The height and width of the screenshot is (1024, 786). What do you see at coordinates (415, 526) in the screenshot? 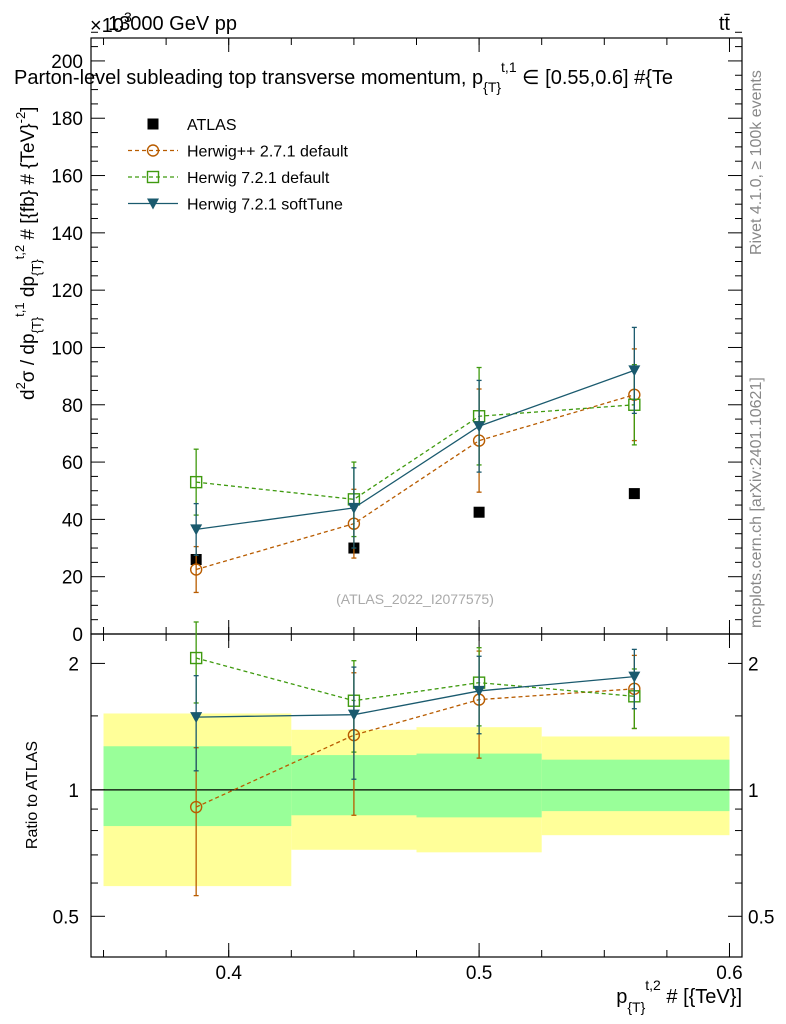
I see `series-atlas` at bounding box center [415, 526].